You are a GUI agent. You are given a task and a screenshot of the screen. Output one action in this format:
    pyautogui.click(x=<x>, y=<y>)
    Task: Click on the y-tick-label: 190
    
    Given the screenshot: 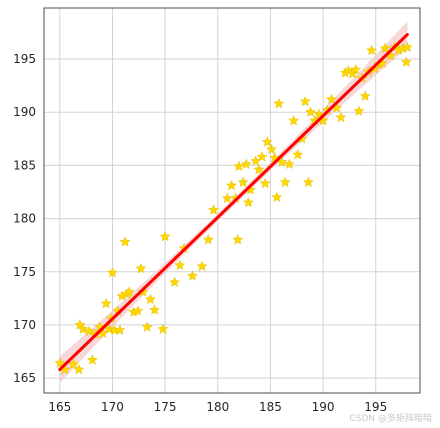 What is the action you would take?
    pyautogui.click(x=24, y=112)
    